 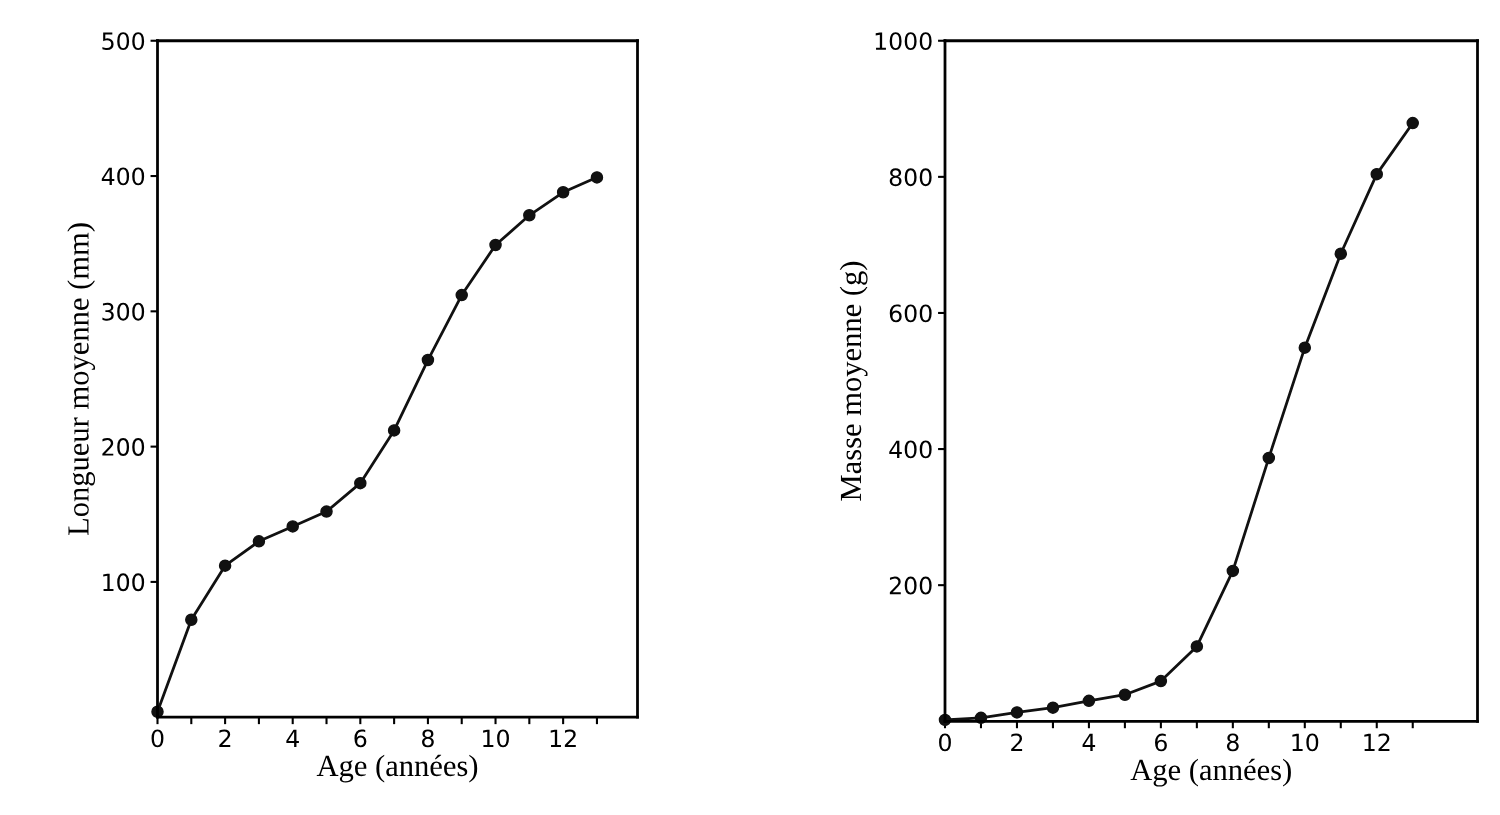 What do you see at coordinates (910, 313) in the screenshot?
I see `y-tick-label: 600` at bounding box center [910, 313].